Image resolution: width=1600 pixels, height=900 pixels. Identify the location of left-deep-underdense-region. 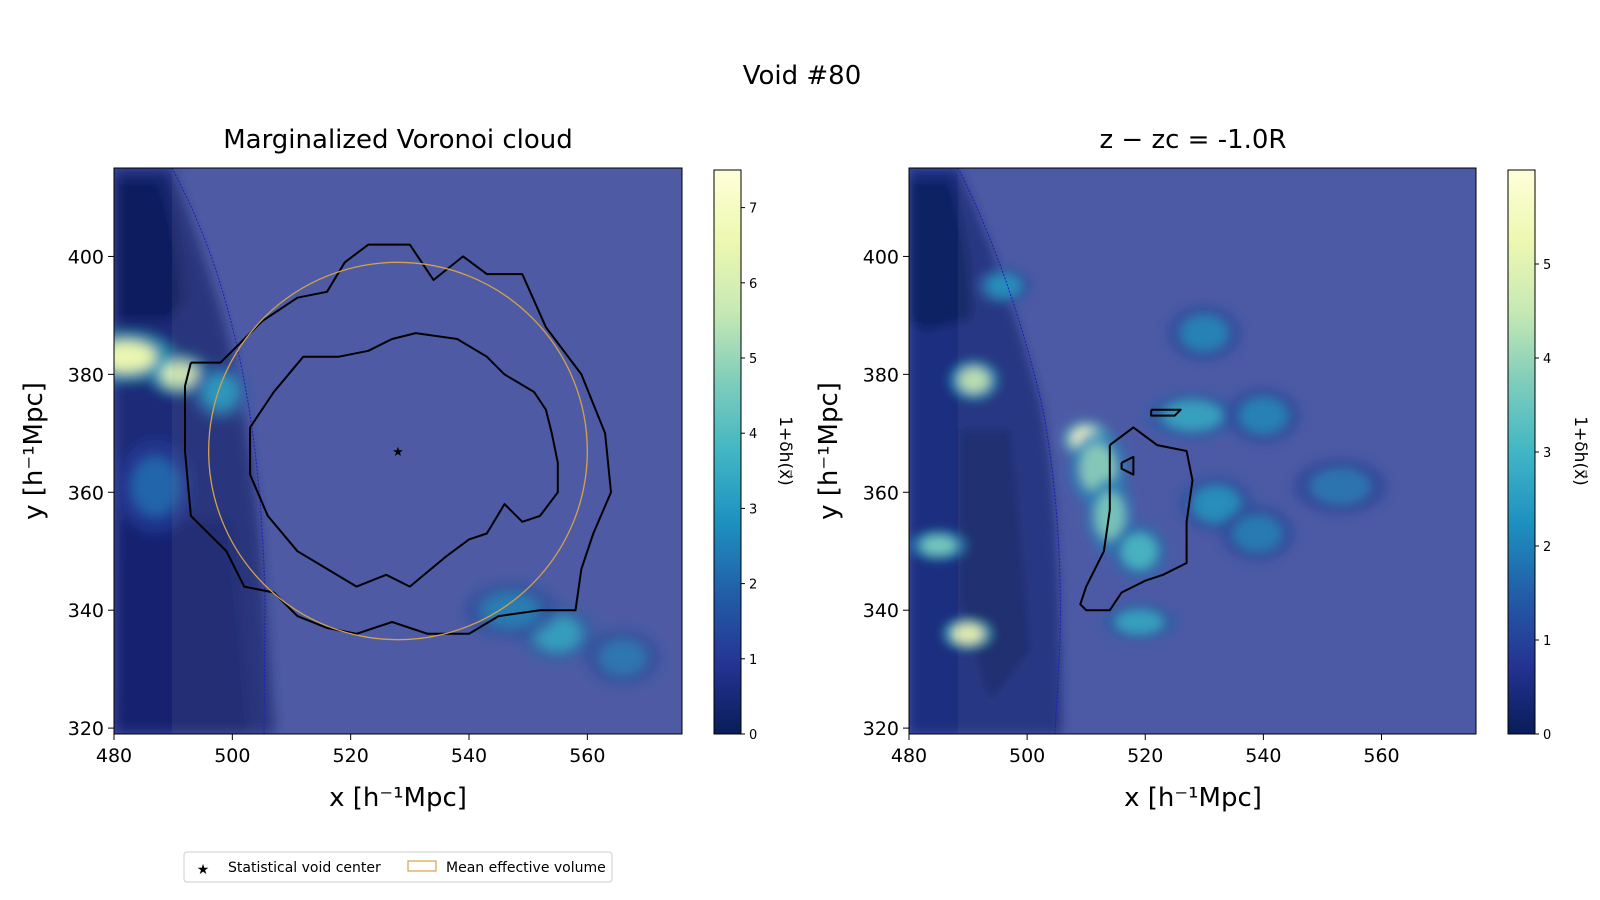
(149, 250).